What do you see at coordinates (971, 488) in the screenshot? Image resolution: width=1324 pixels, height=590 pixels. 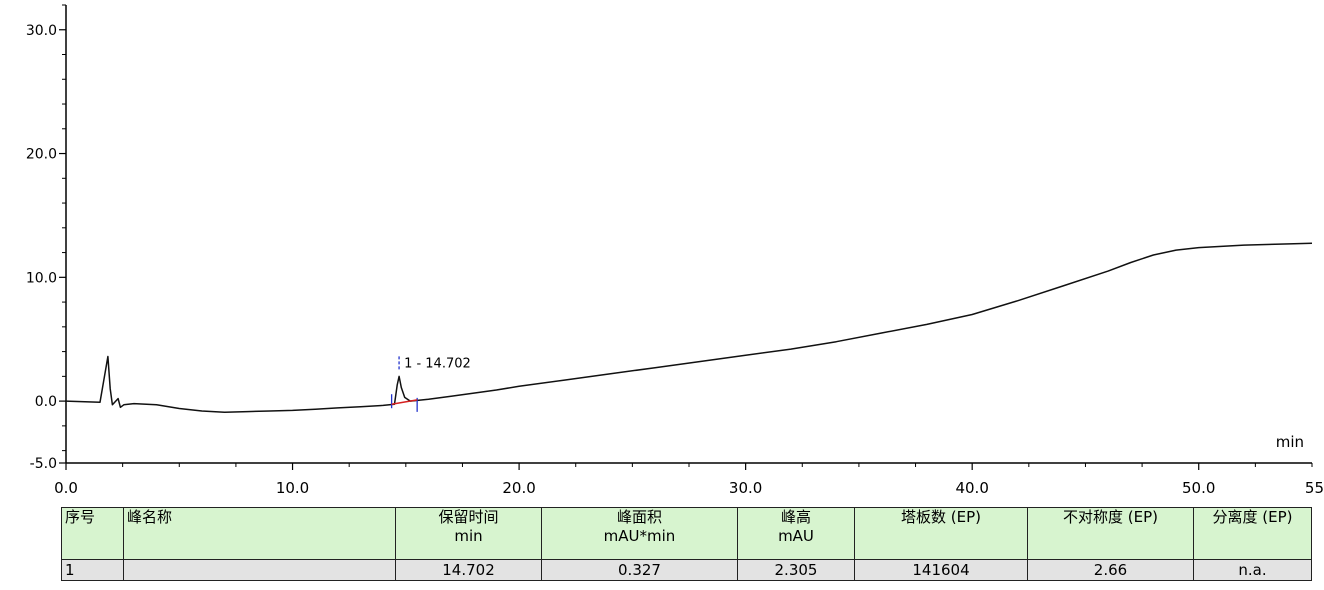 I see `x-tick-label: 40.0` at bounding box center [971, 488].